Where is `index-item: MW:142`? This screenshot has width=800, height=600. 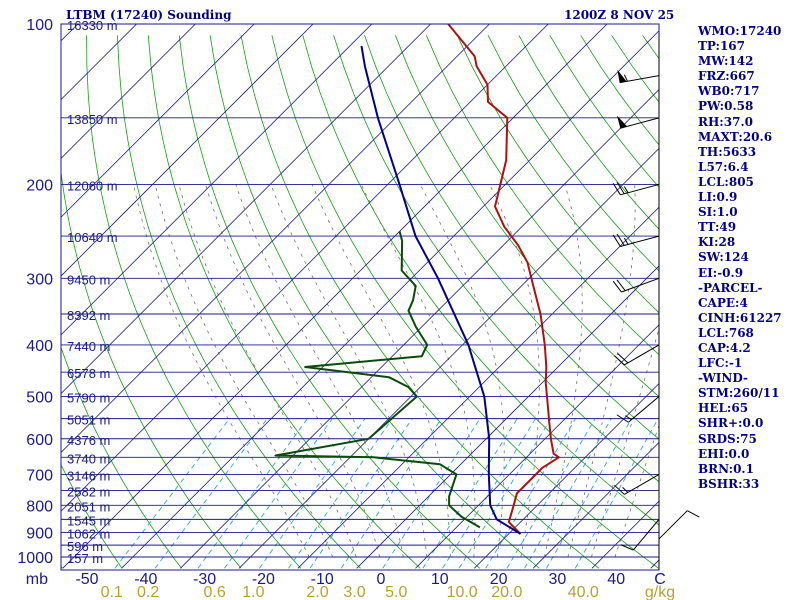 index-item: MW:142 is located at coordinates (726, 61).